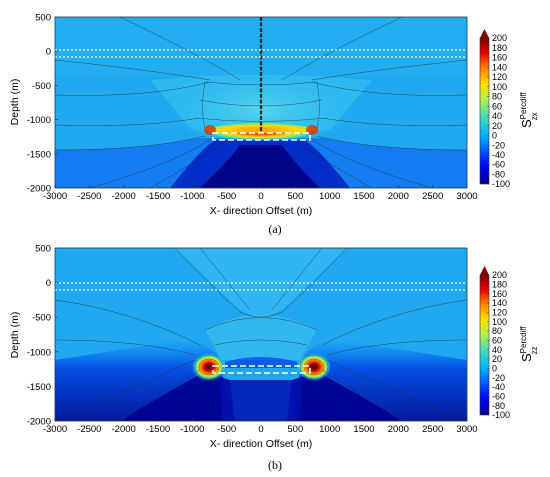  Describe the element at coordinates (499, 294) in the screenshot. I see `colorbar-tick-label-b: 160` at that location.